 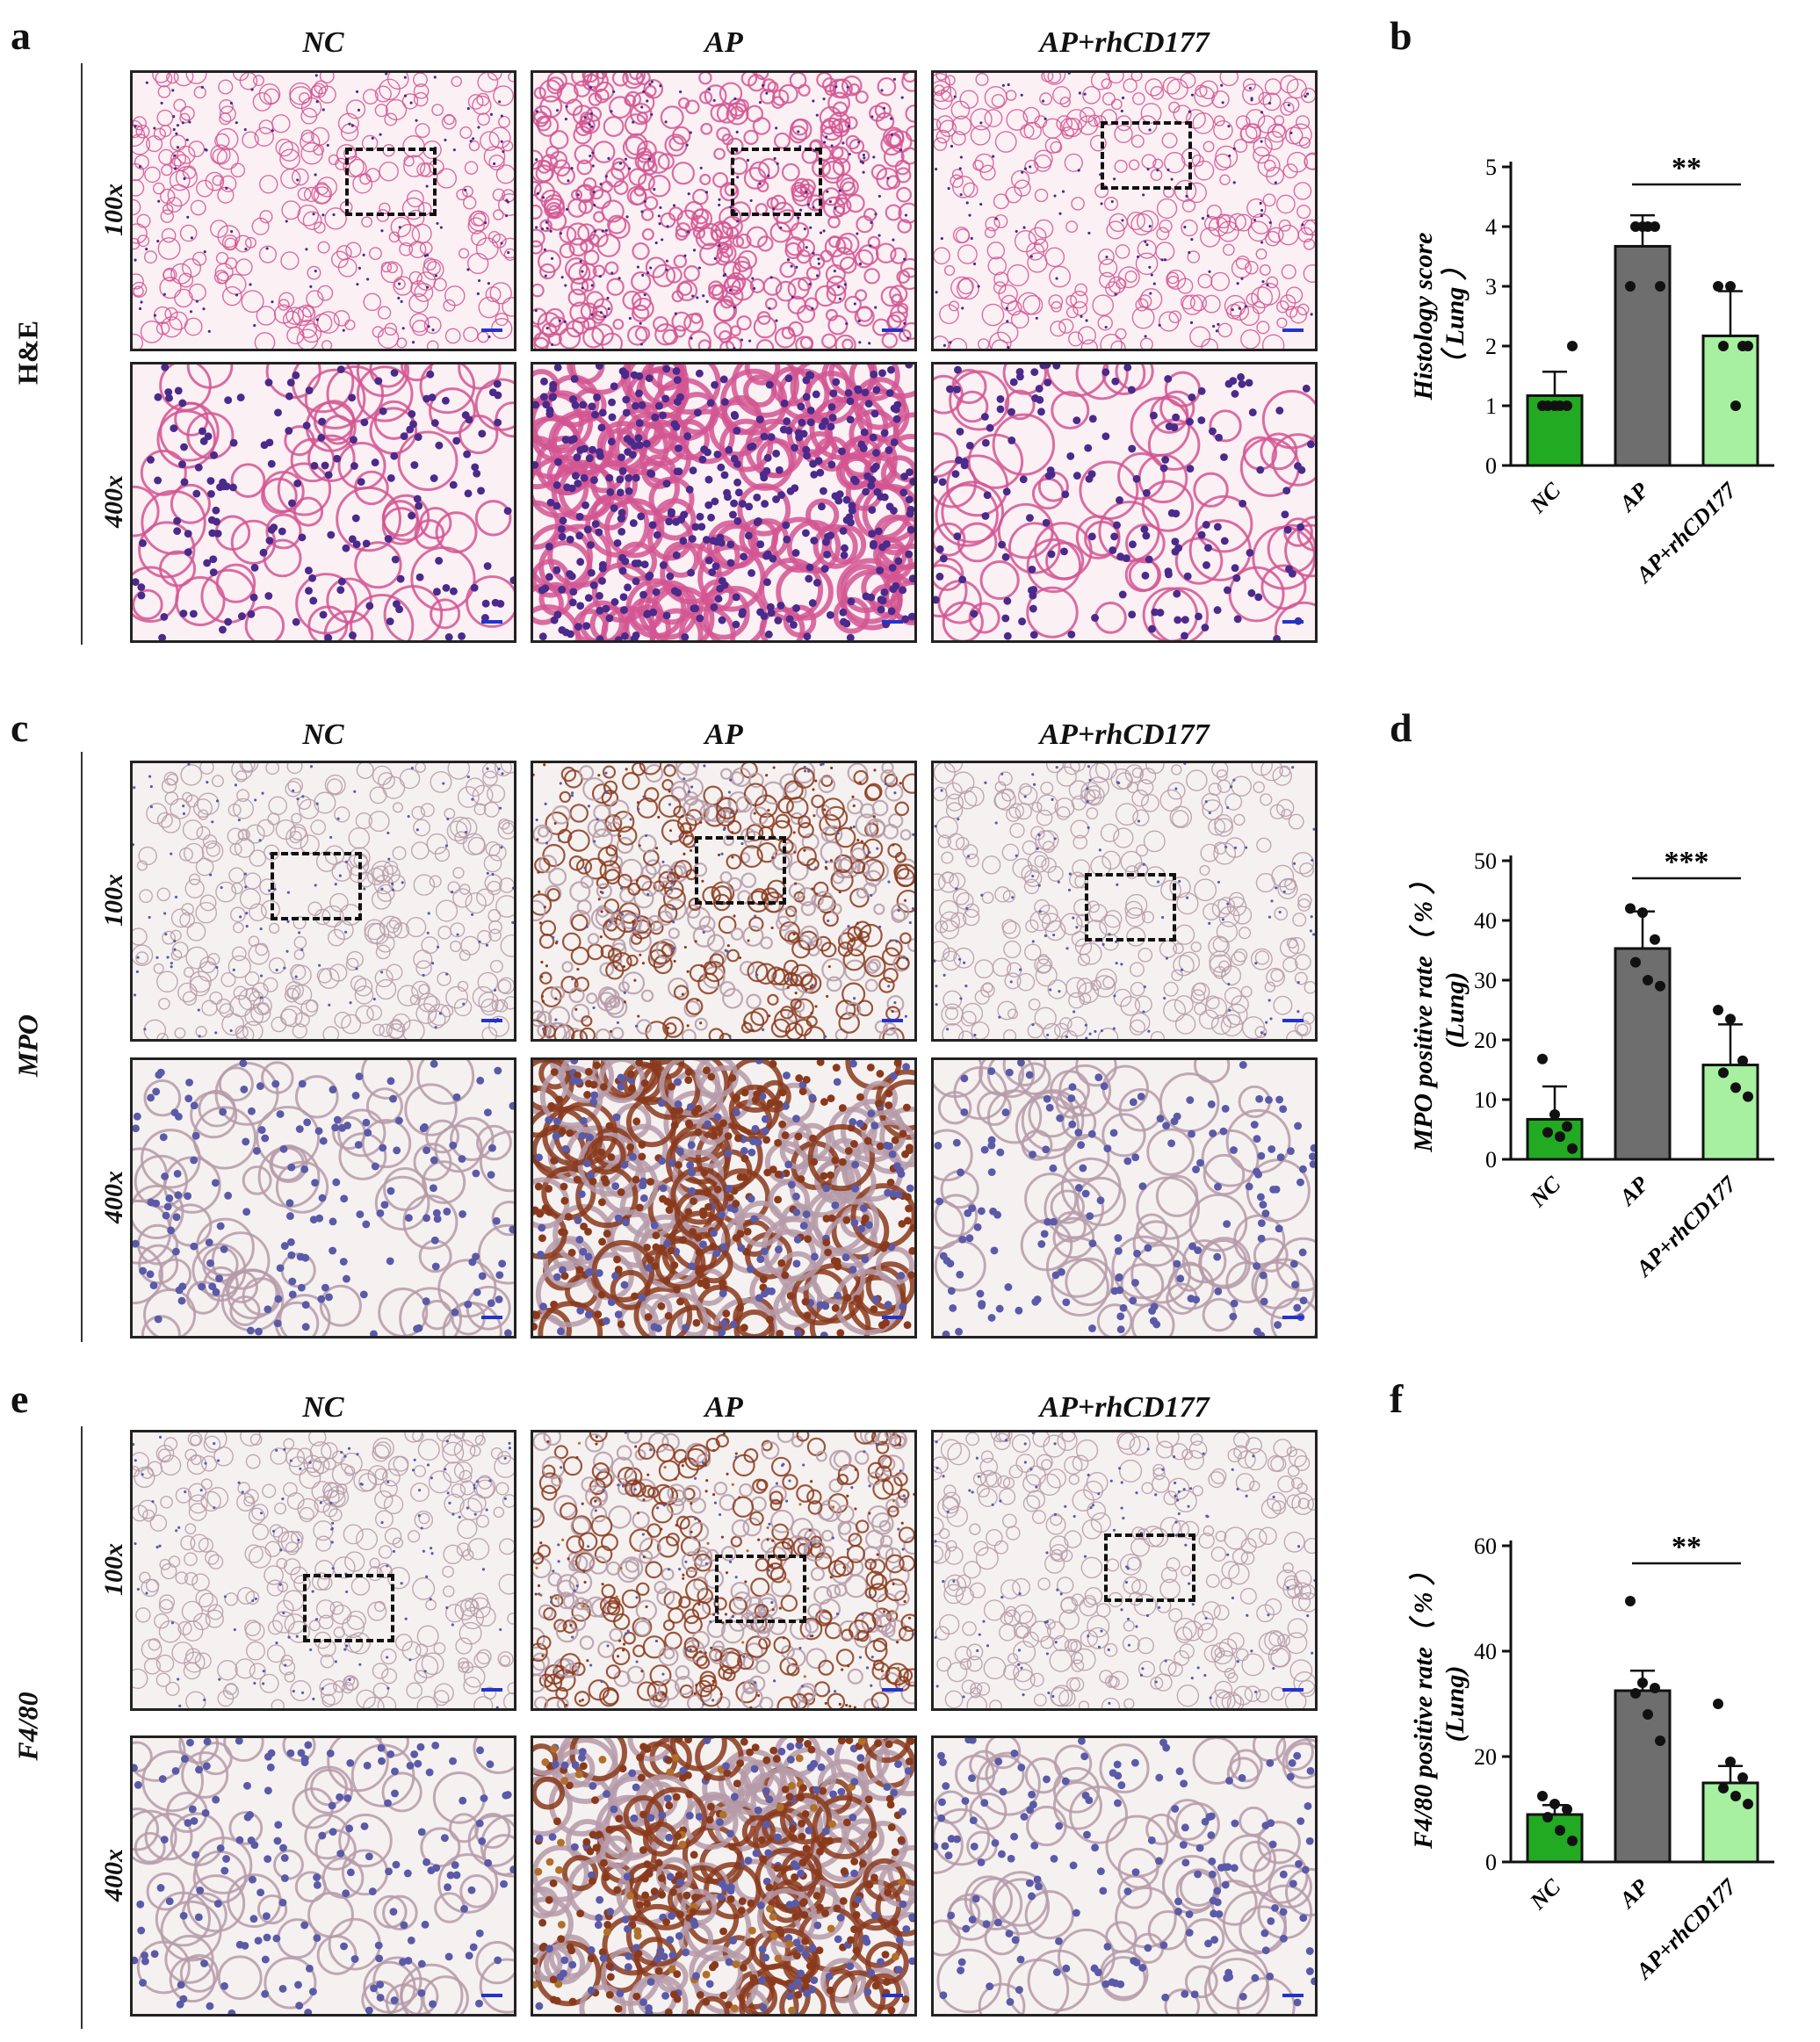 I want to click on y-tick-label: 3, so click(x=1491, y=286).